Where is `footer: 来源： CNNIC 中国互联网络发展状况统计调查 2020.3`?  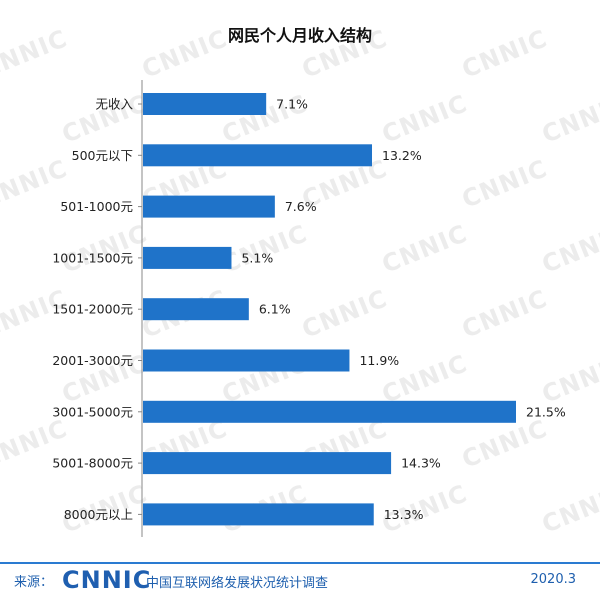 footer: 来源： CNNIC 中国互联网络发展状况统计调查 2020.3 is located at coordinates (300, 582).